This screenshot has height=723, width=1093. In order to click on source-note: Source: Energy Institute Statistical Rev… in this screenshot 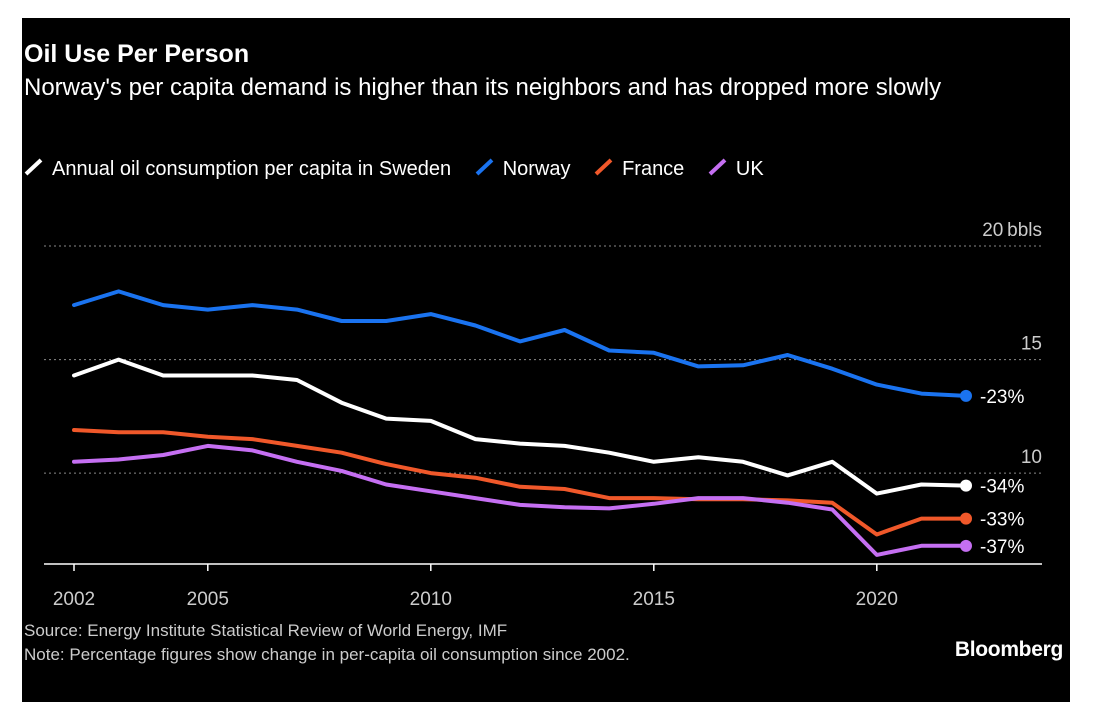, I will do `click(266, 630)`.